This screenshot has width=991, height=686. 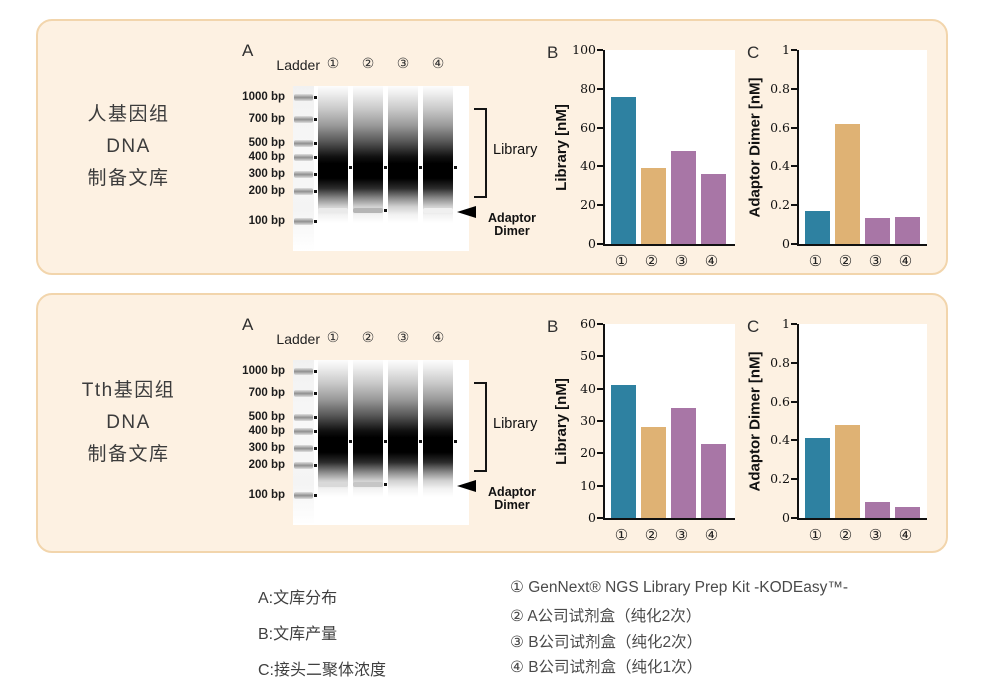 I want to click on y-tick-label: 0.4, so click(x=780, y=166).